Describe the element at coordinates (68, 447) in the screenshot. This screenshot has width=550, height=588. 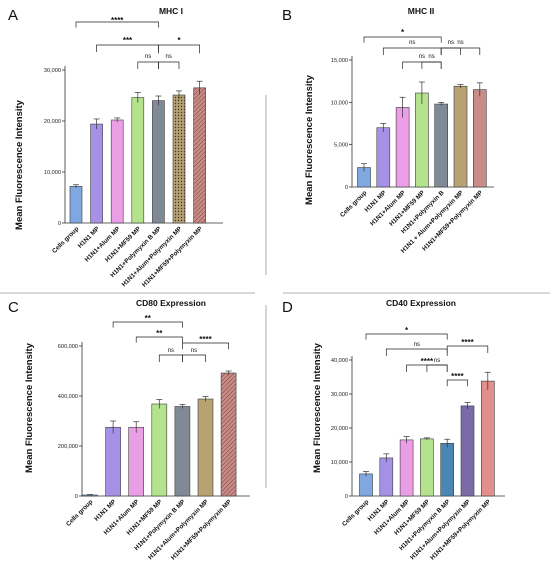
I see `y-tick-label: 200,000` at that location.